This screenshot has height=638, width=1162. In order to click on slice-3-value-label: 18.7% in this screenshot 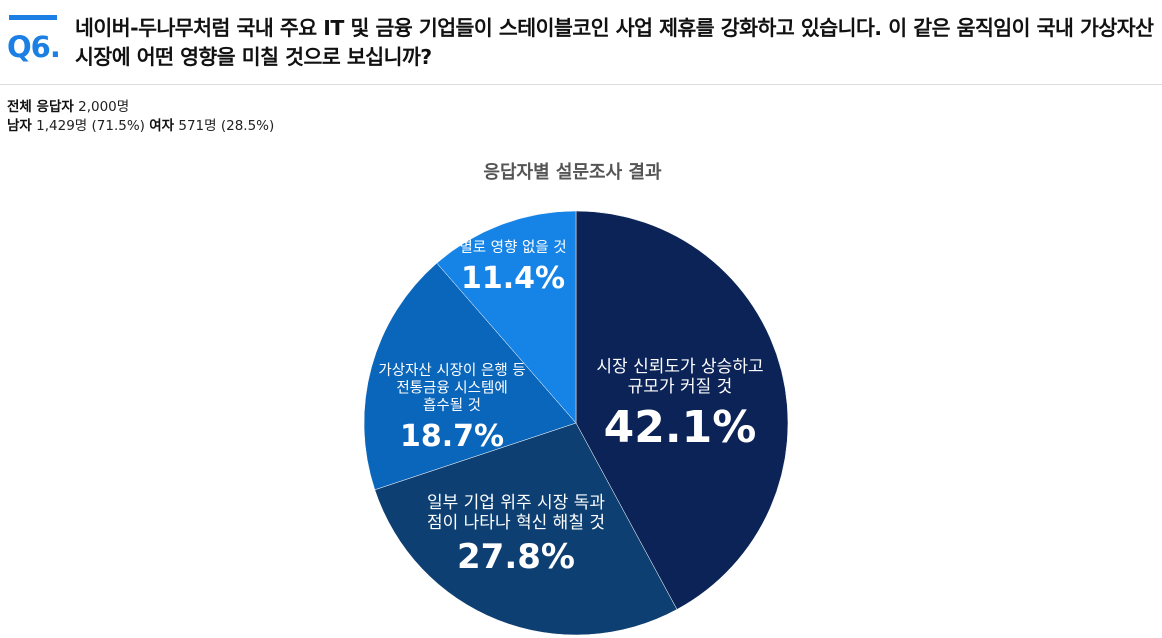, I will do `click(452, 436)`.